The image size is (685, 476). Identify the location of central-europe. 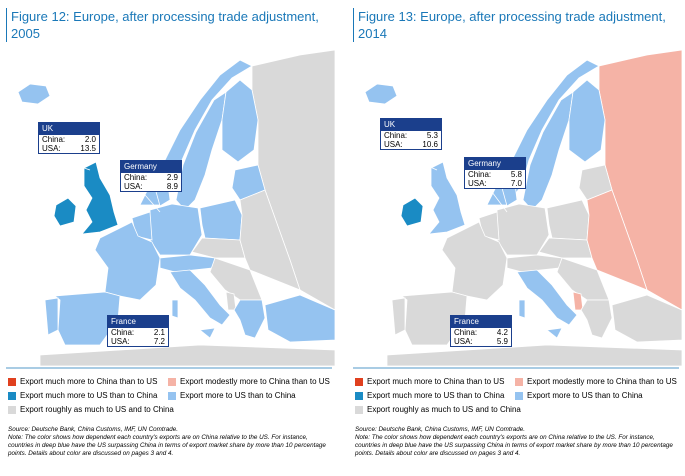
(565, 248).